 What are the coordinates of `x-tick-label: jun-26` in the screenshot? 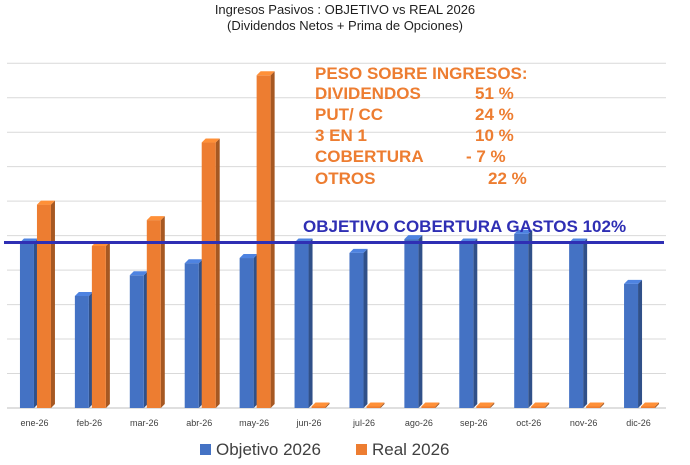 It's located at (309, 423).